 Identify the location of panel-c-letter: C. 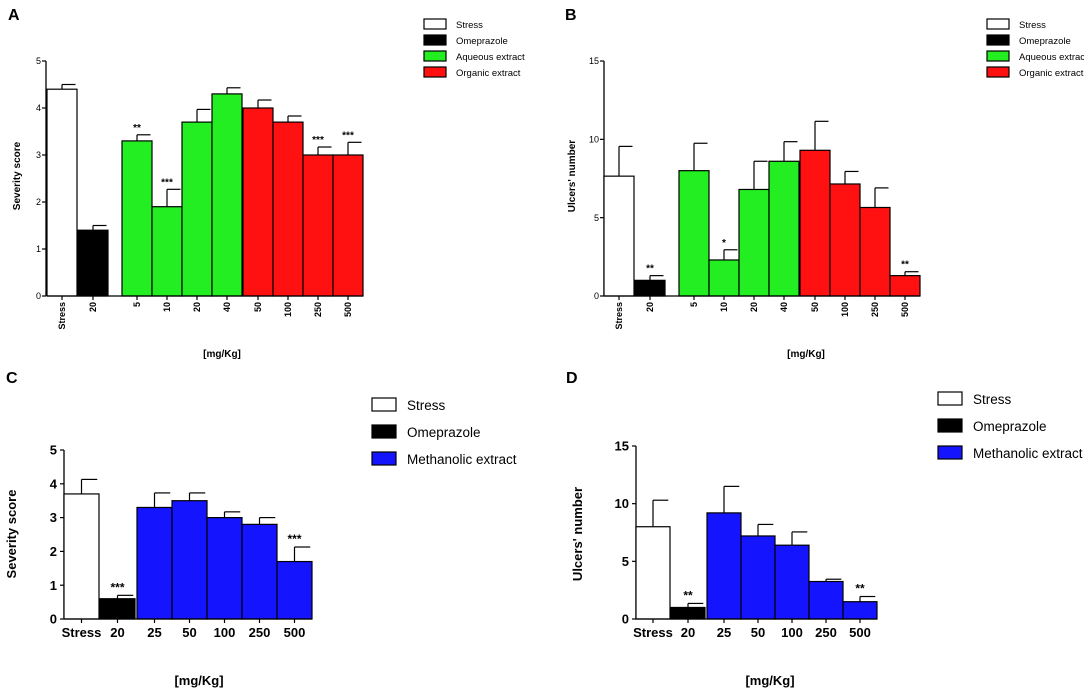
(12, 378).